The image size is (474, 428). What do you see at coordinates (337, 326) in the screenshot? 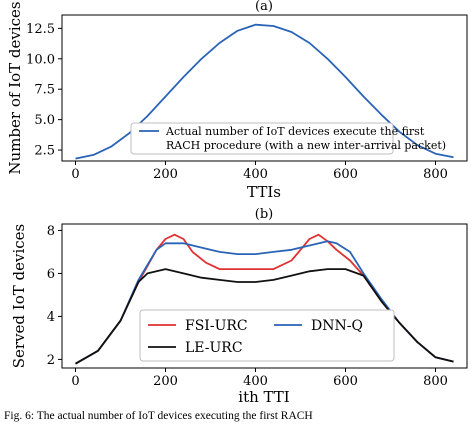
I see `panel-b-legend-label-dnn: DNN-Q` at bounding box center [337, 326].